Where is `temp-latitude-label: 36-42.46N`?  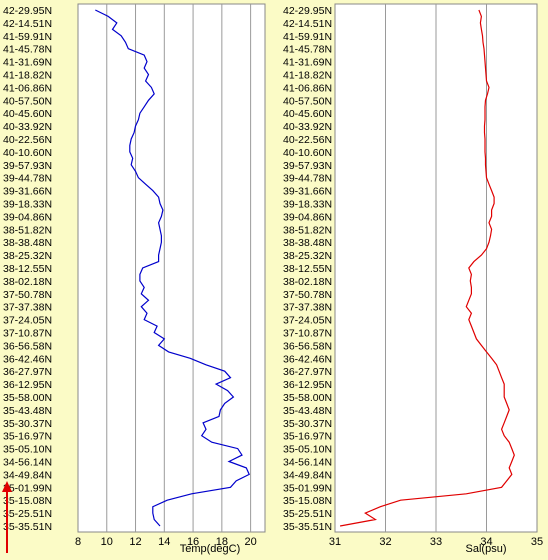
temp-latitude-label: 36-42.46N is located at coordinates (27, 359).